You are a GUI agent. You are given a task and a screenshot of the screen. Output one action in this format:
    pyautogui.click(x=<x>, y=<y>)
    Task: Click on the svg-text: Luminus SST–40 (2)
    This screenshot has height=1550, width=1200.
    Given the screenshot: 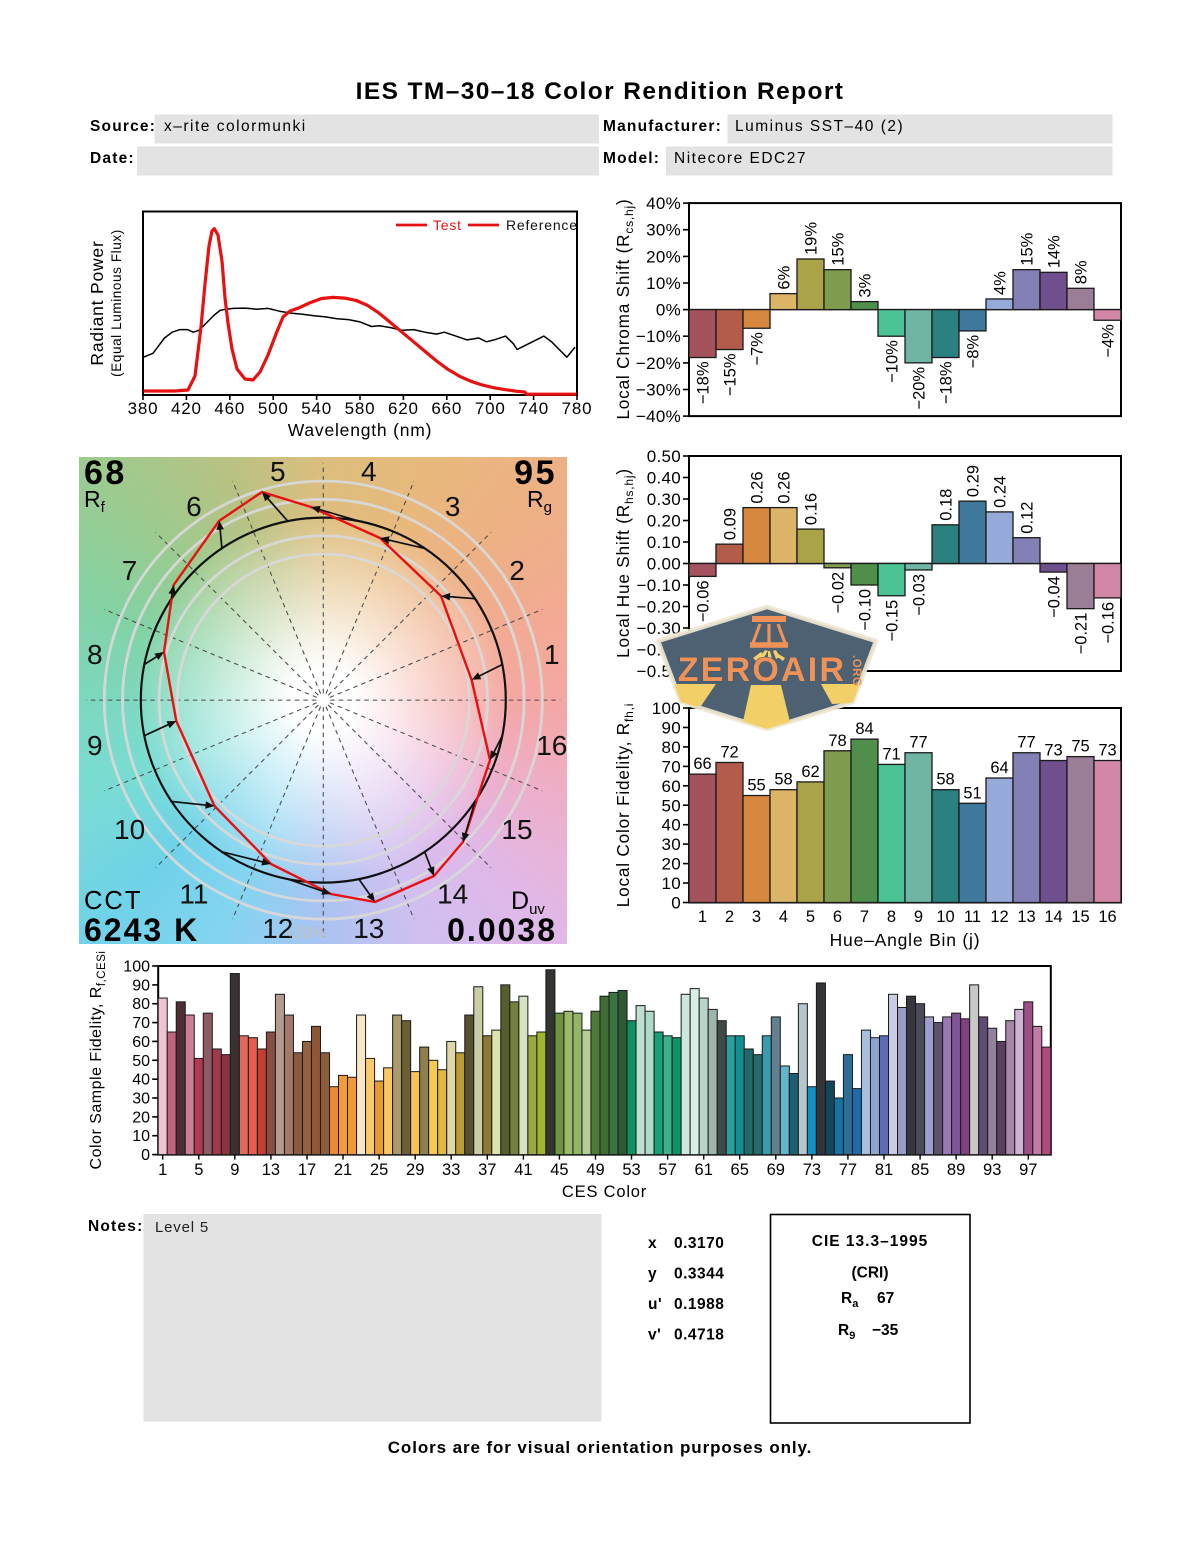 What is the action you would take?
    pyautogui.click(x=819, y=126)
    